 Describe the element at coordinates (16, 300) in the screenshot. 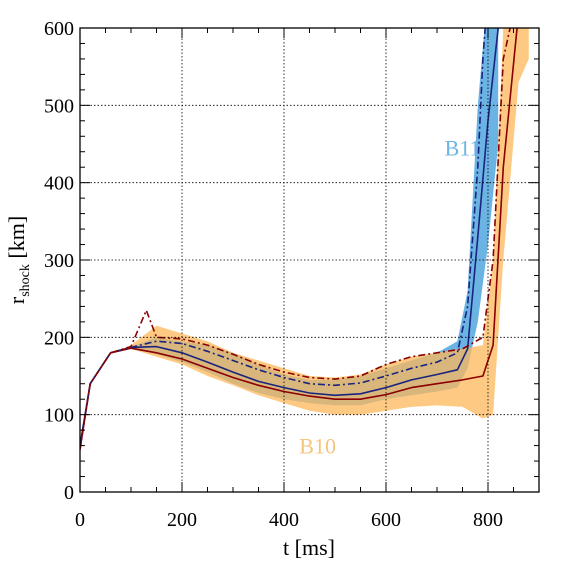

I see `y-axis-title-main: r` at that location.